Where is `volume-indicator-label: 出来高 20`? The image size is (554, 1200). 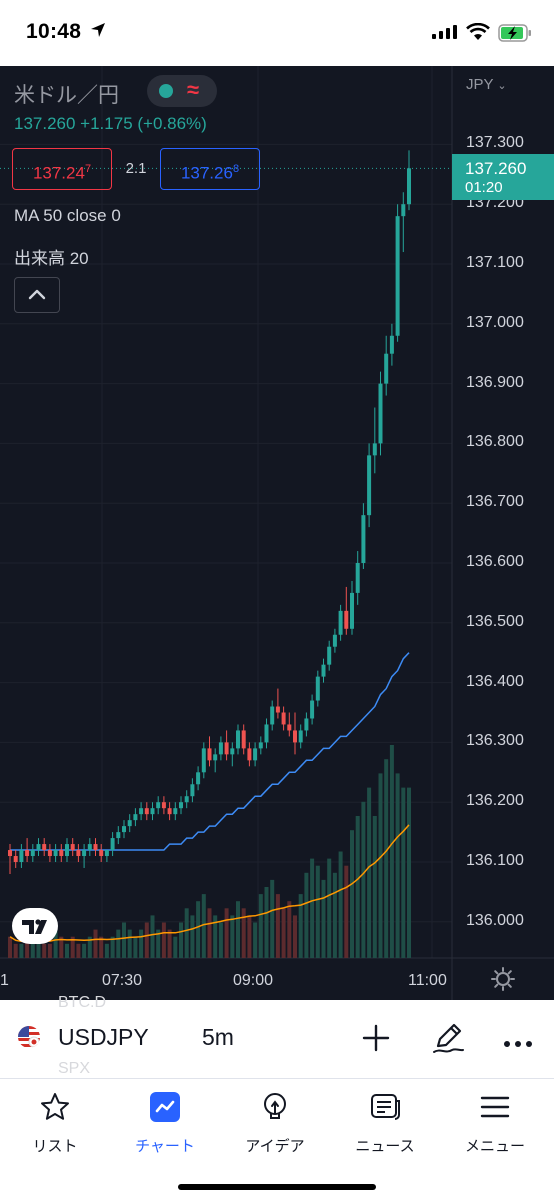 volume-indicator-label: 出来高 20 is located at coordinates (51, 258).